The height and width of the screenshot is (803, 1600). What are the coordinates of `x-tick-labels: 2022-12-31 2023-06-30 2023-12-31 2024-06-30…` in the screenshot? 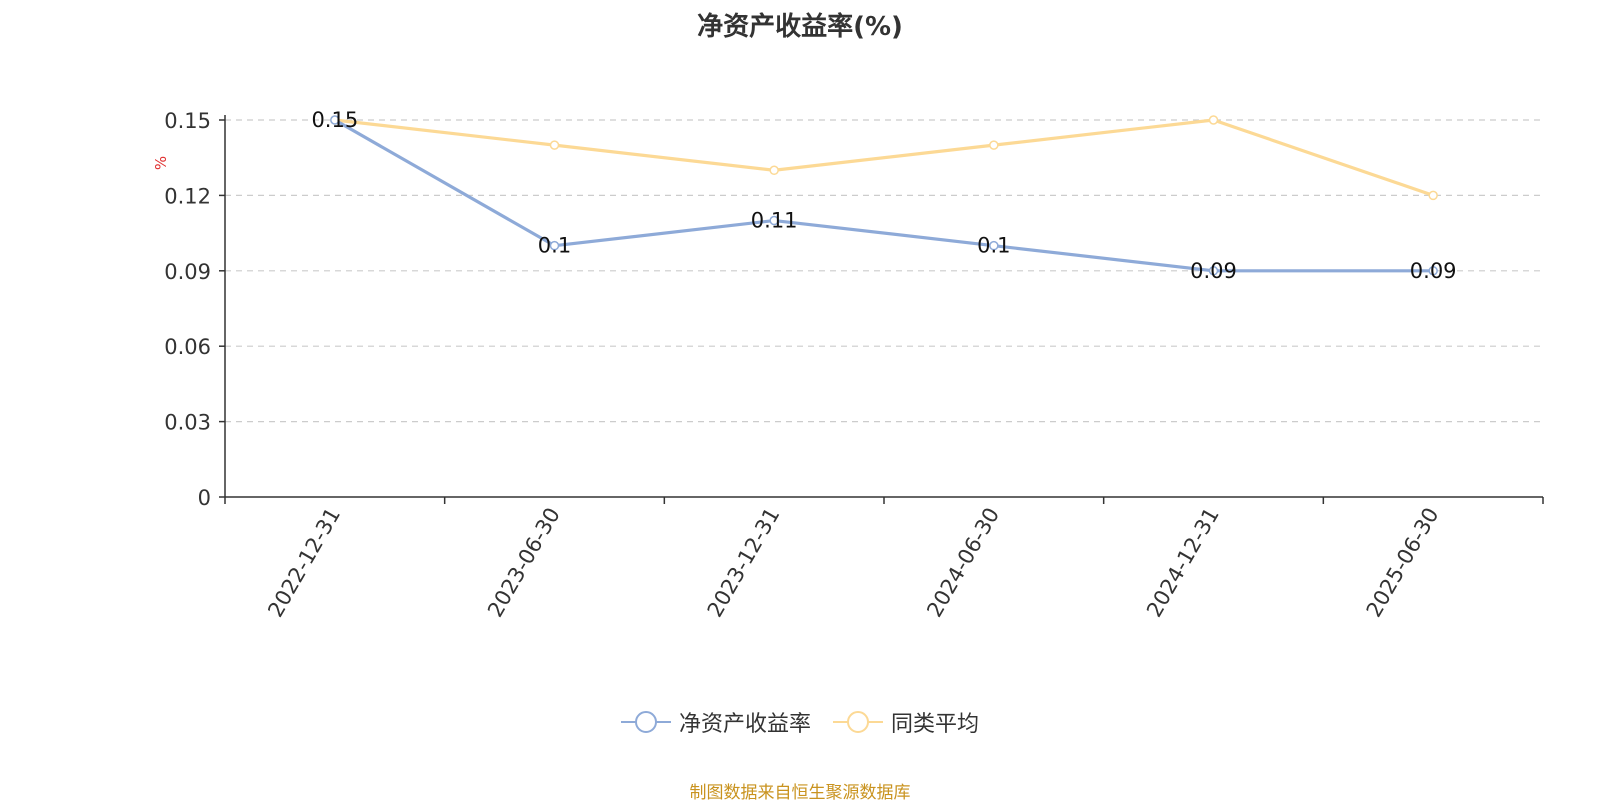 It's located at (853, 562).